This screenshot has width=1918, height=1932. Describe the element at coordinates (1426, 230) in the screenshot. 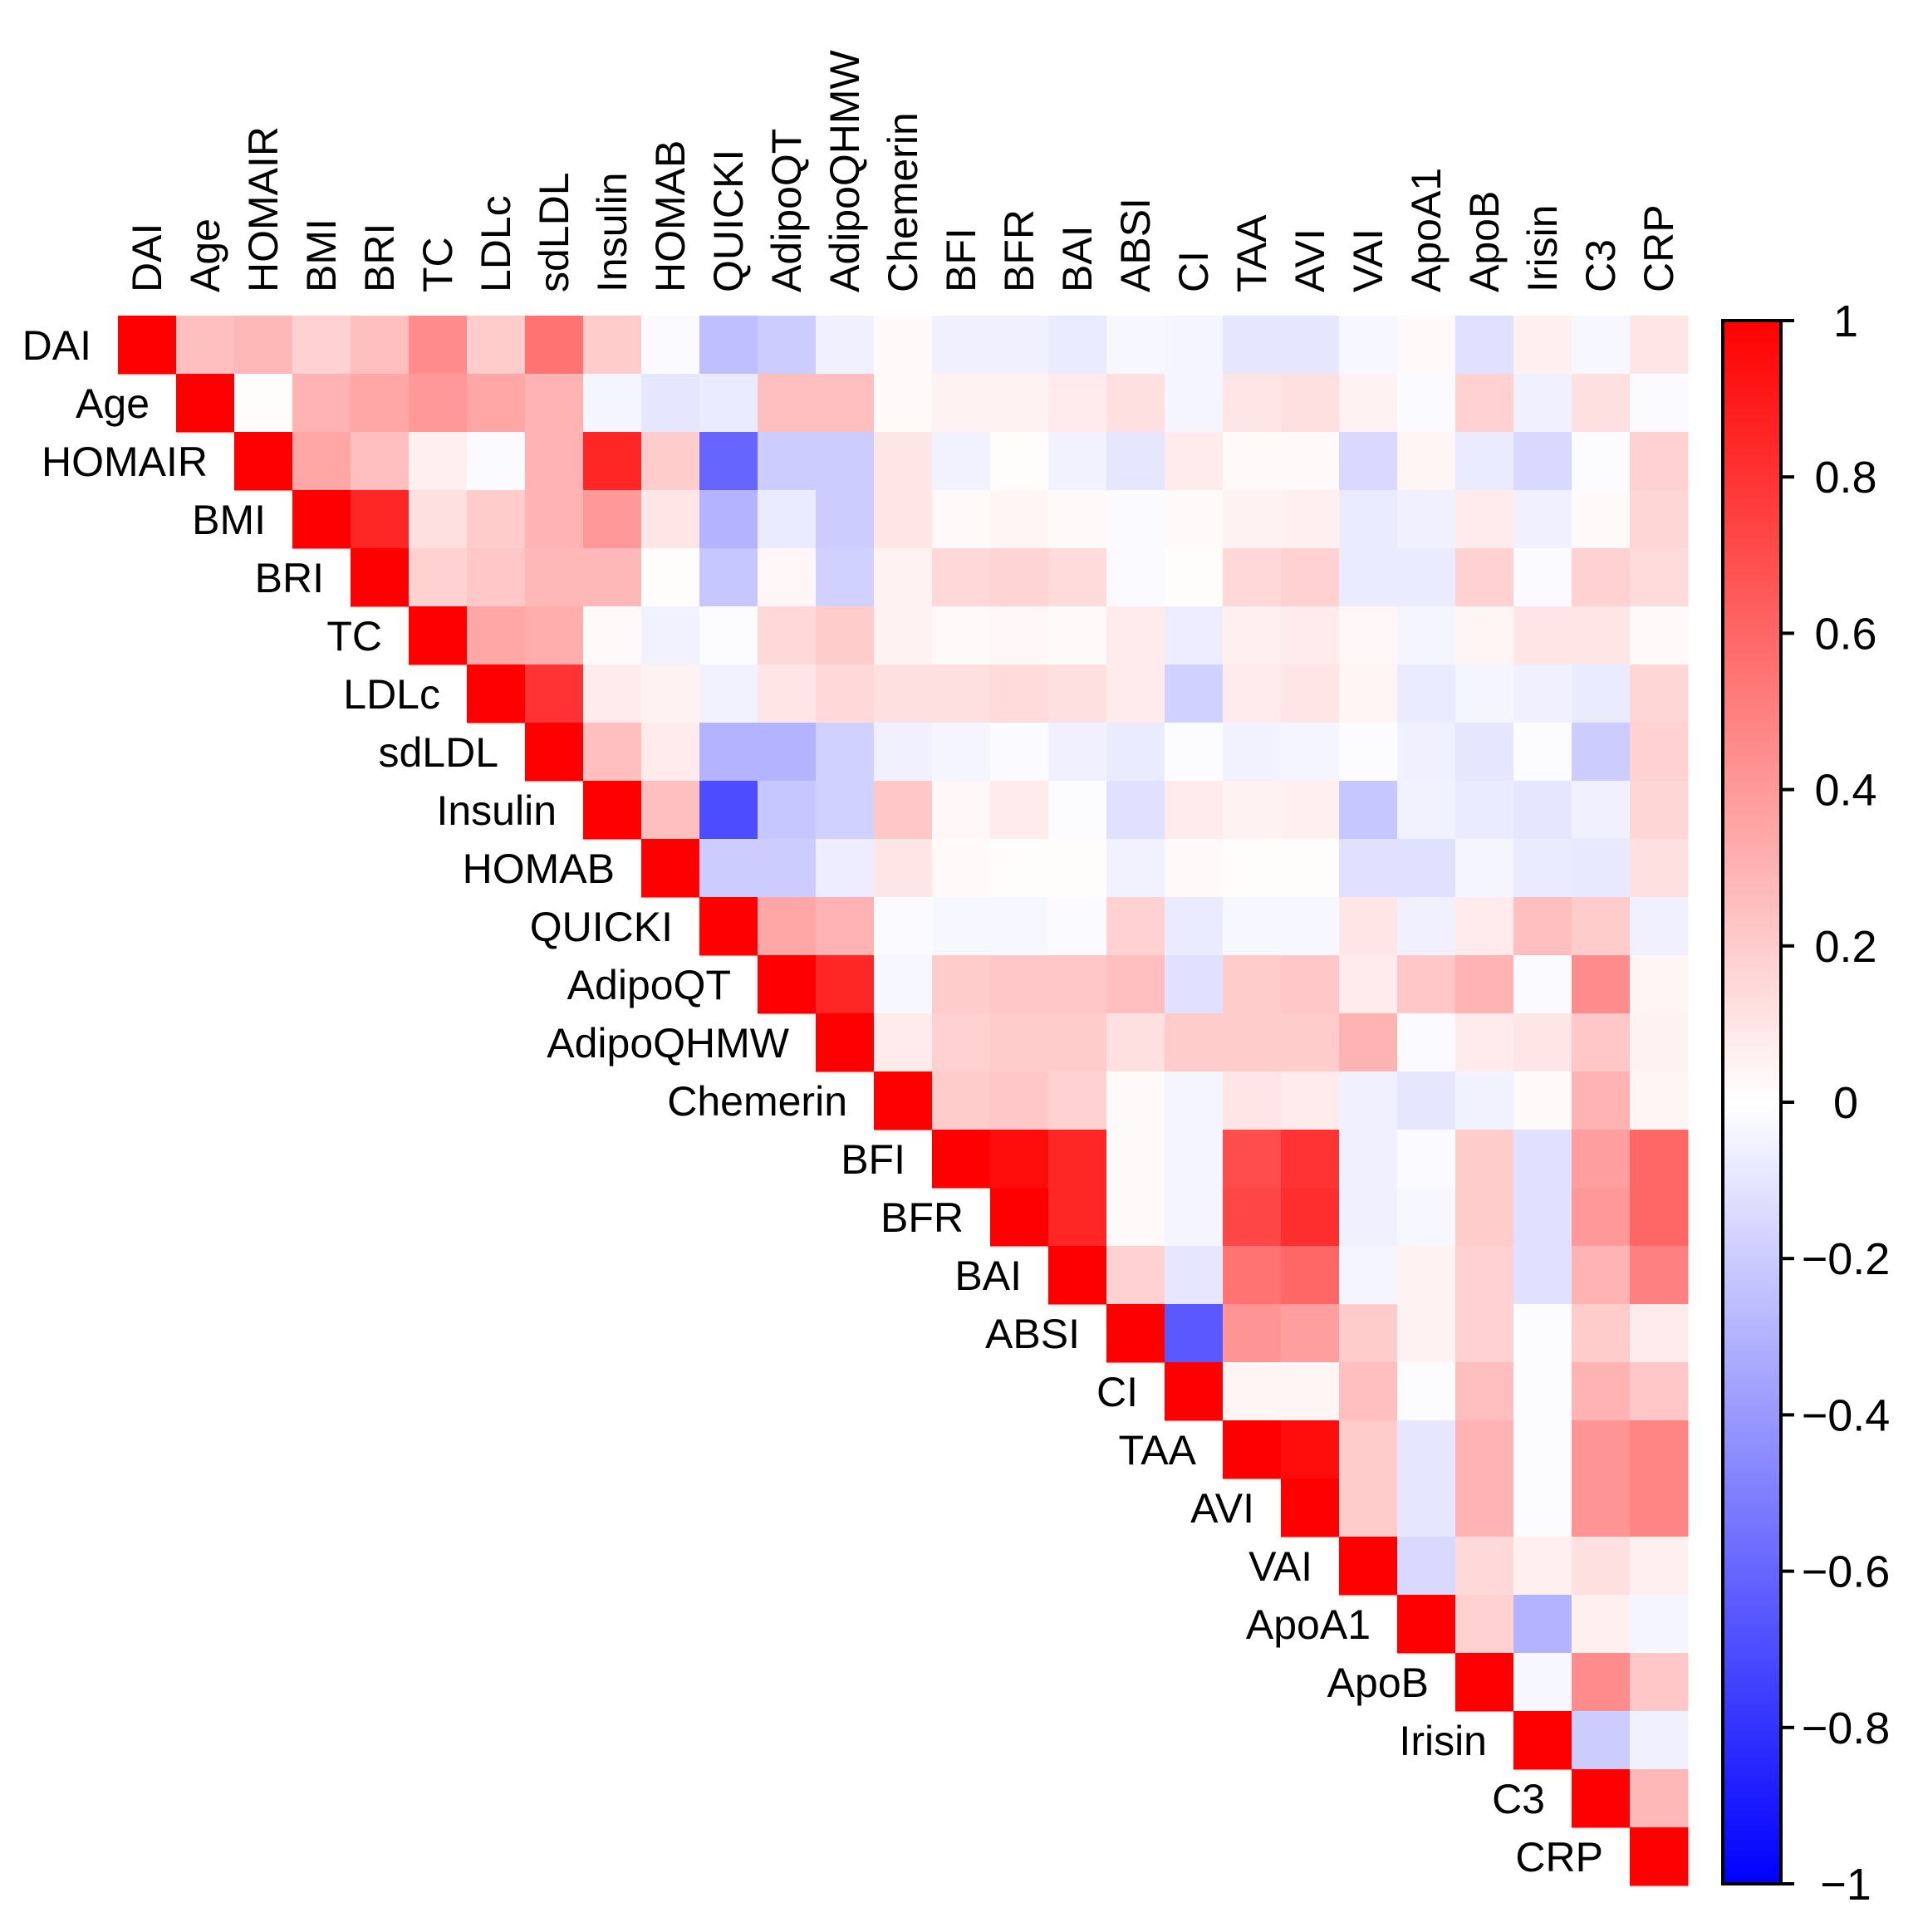

I see `column-label: ApoA1` at that location.